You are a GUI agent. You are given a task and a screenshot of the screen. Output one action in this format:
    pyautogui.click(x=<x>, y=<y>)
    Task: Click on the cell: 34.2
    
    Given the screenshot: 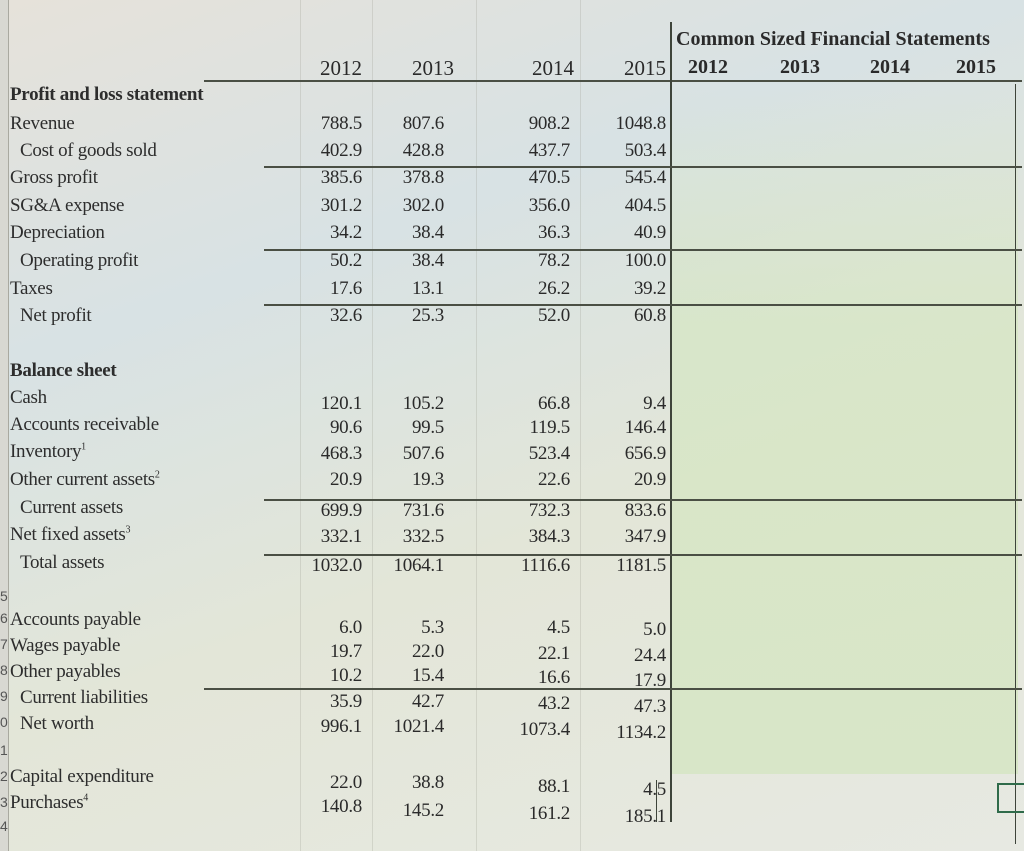 What is the action you would take?
    pyautogui.click(x=345, y=232)
    